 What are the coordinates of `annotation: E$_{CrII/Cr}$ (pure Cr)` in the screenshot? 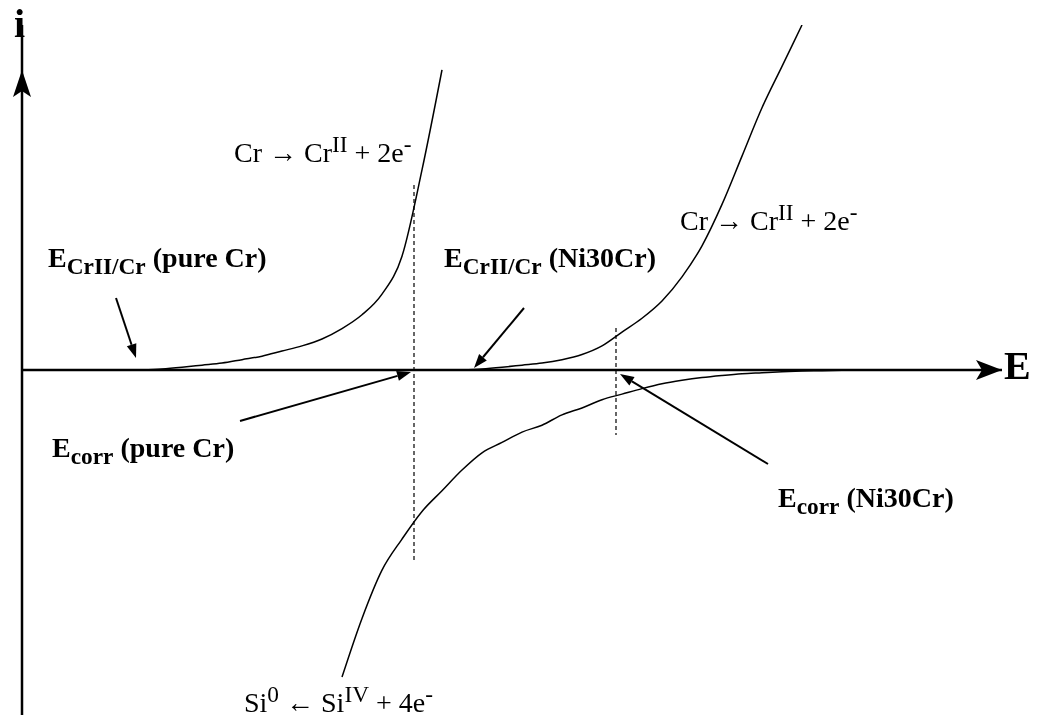 It's located at (157, 261).